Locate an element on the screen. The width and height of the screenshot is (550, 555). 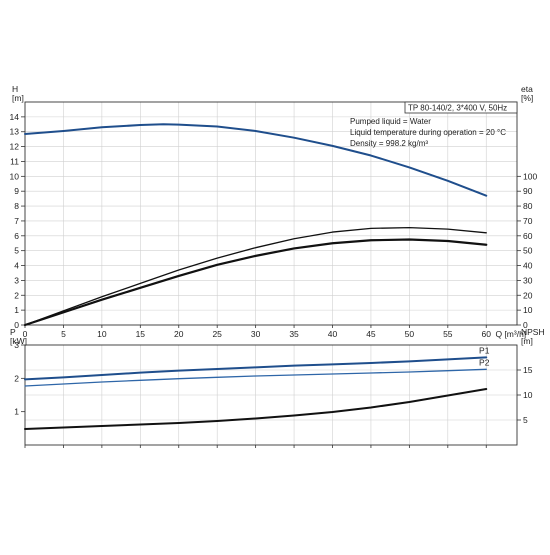
y-tick-label: 0 is located at coordinates (16, 325).